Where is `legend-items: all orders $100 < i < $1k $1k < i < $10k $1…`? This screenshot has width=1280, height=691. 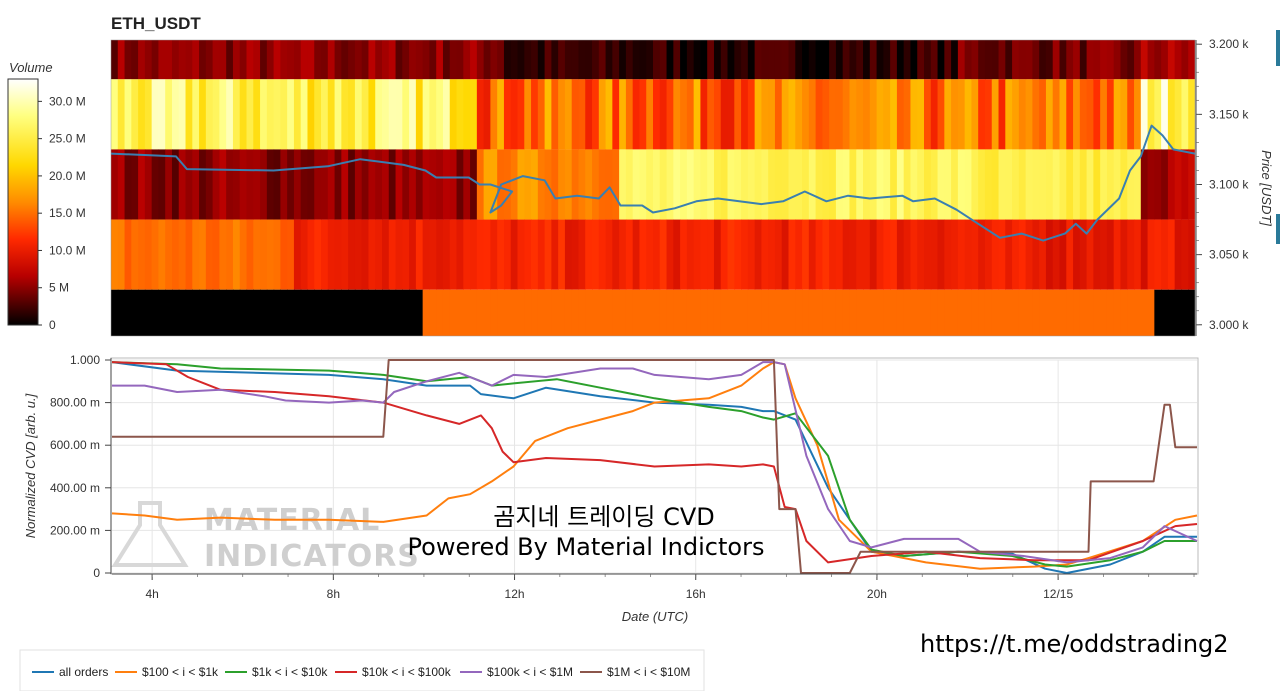
legend-items: all orders $100 < i < $1k $1k < i < $10k $1… is located at coordinates (361, 672).